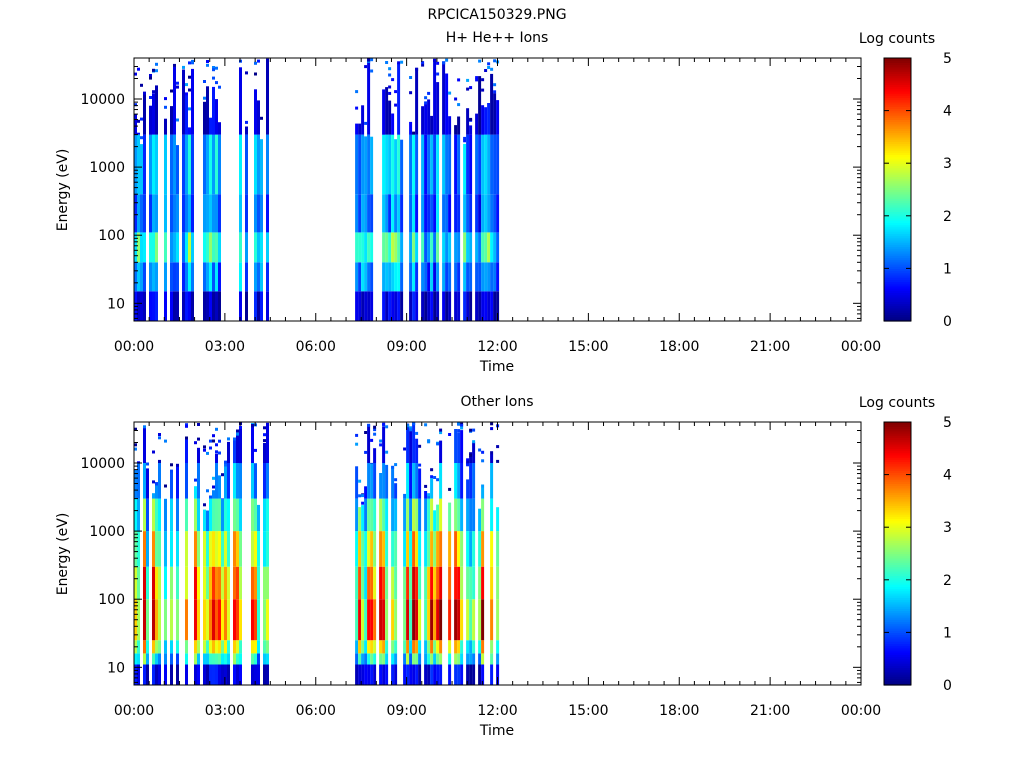 The image size is (1024, 768). What do you see at coordinates (947, 581) in the screenshot?
I see `colorbar-tick-label: 2` at bounding box center [947, 581].